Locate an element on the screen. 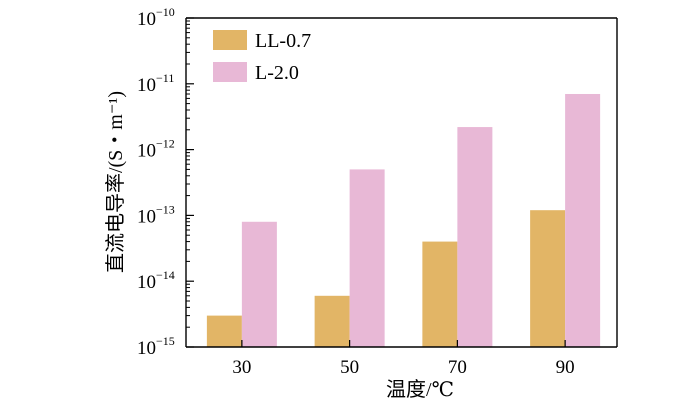 Image resolution: width=700 pixels, height=405 pixels. y-tick-exponent: −12 is located at coordinates (165, 144).